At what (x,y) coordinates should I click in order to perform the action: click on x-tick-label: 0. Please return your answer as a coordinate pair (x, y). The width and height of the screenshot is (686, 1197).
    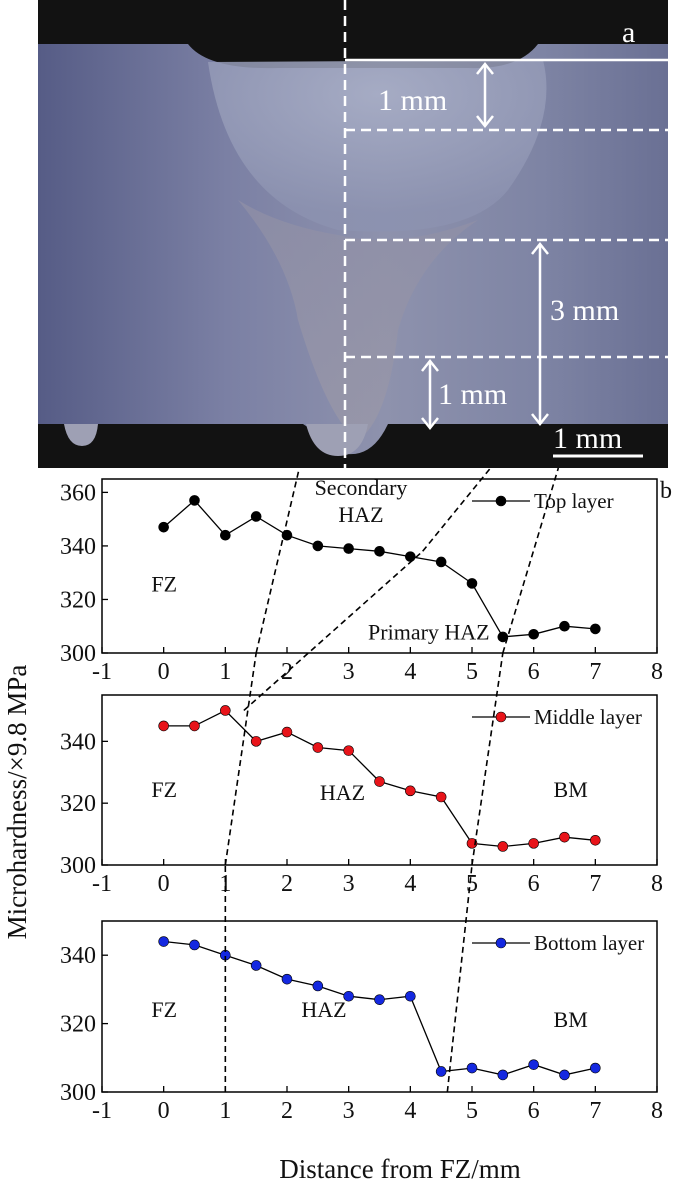
    Looking at the image, I should click on (164, 1111).